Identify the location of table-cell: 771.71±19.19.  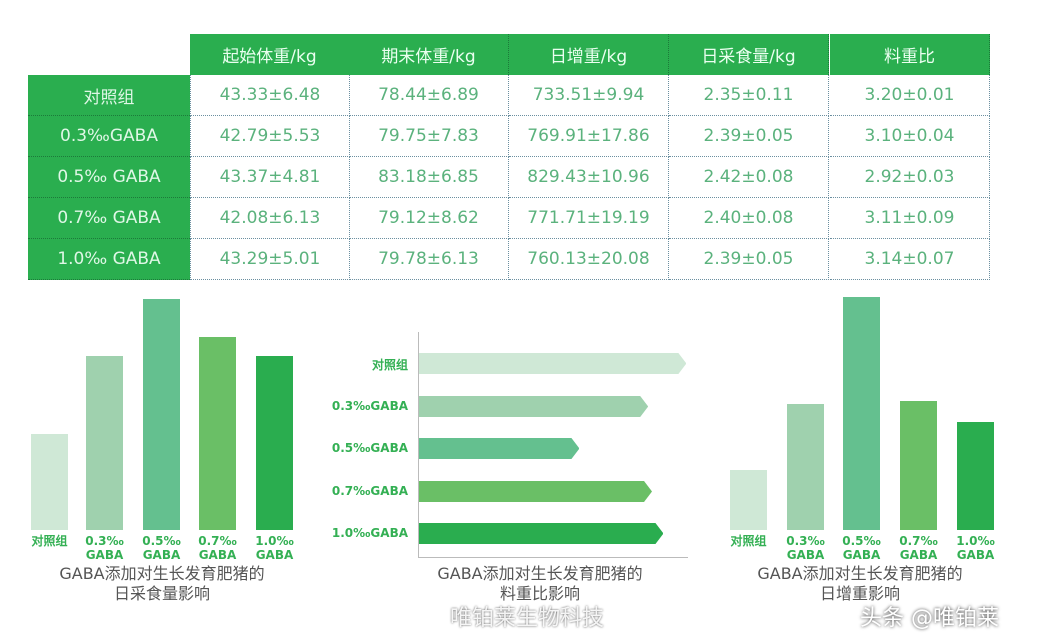
(589, 218).